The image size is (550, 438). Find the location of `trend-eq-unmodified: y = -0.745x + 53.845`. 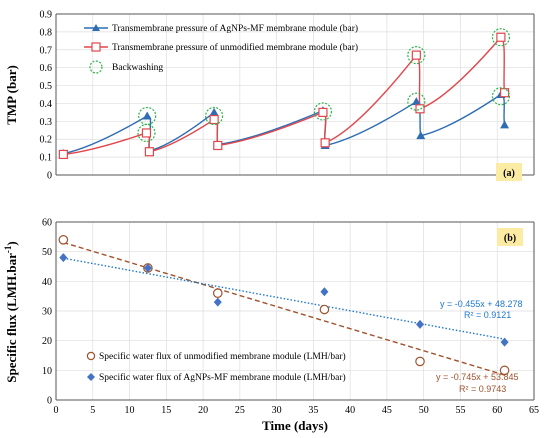

trend-eq-unmodified: y = -0.745x + 53.845 is located at coordinates (477, 377).